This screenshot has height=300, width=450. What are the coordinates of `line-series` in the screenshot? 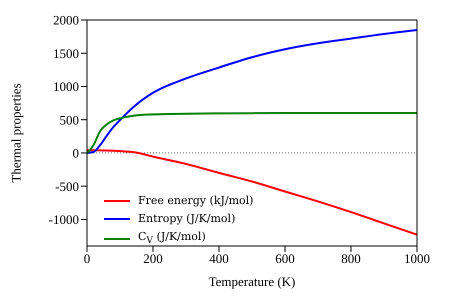 It's located at (252, 133).